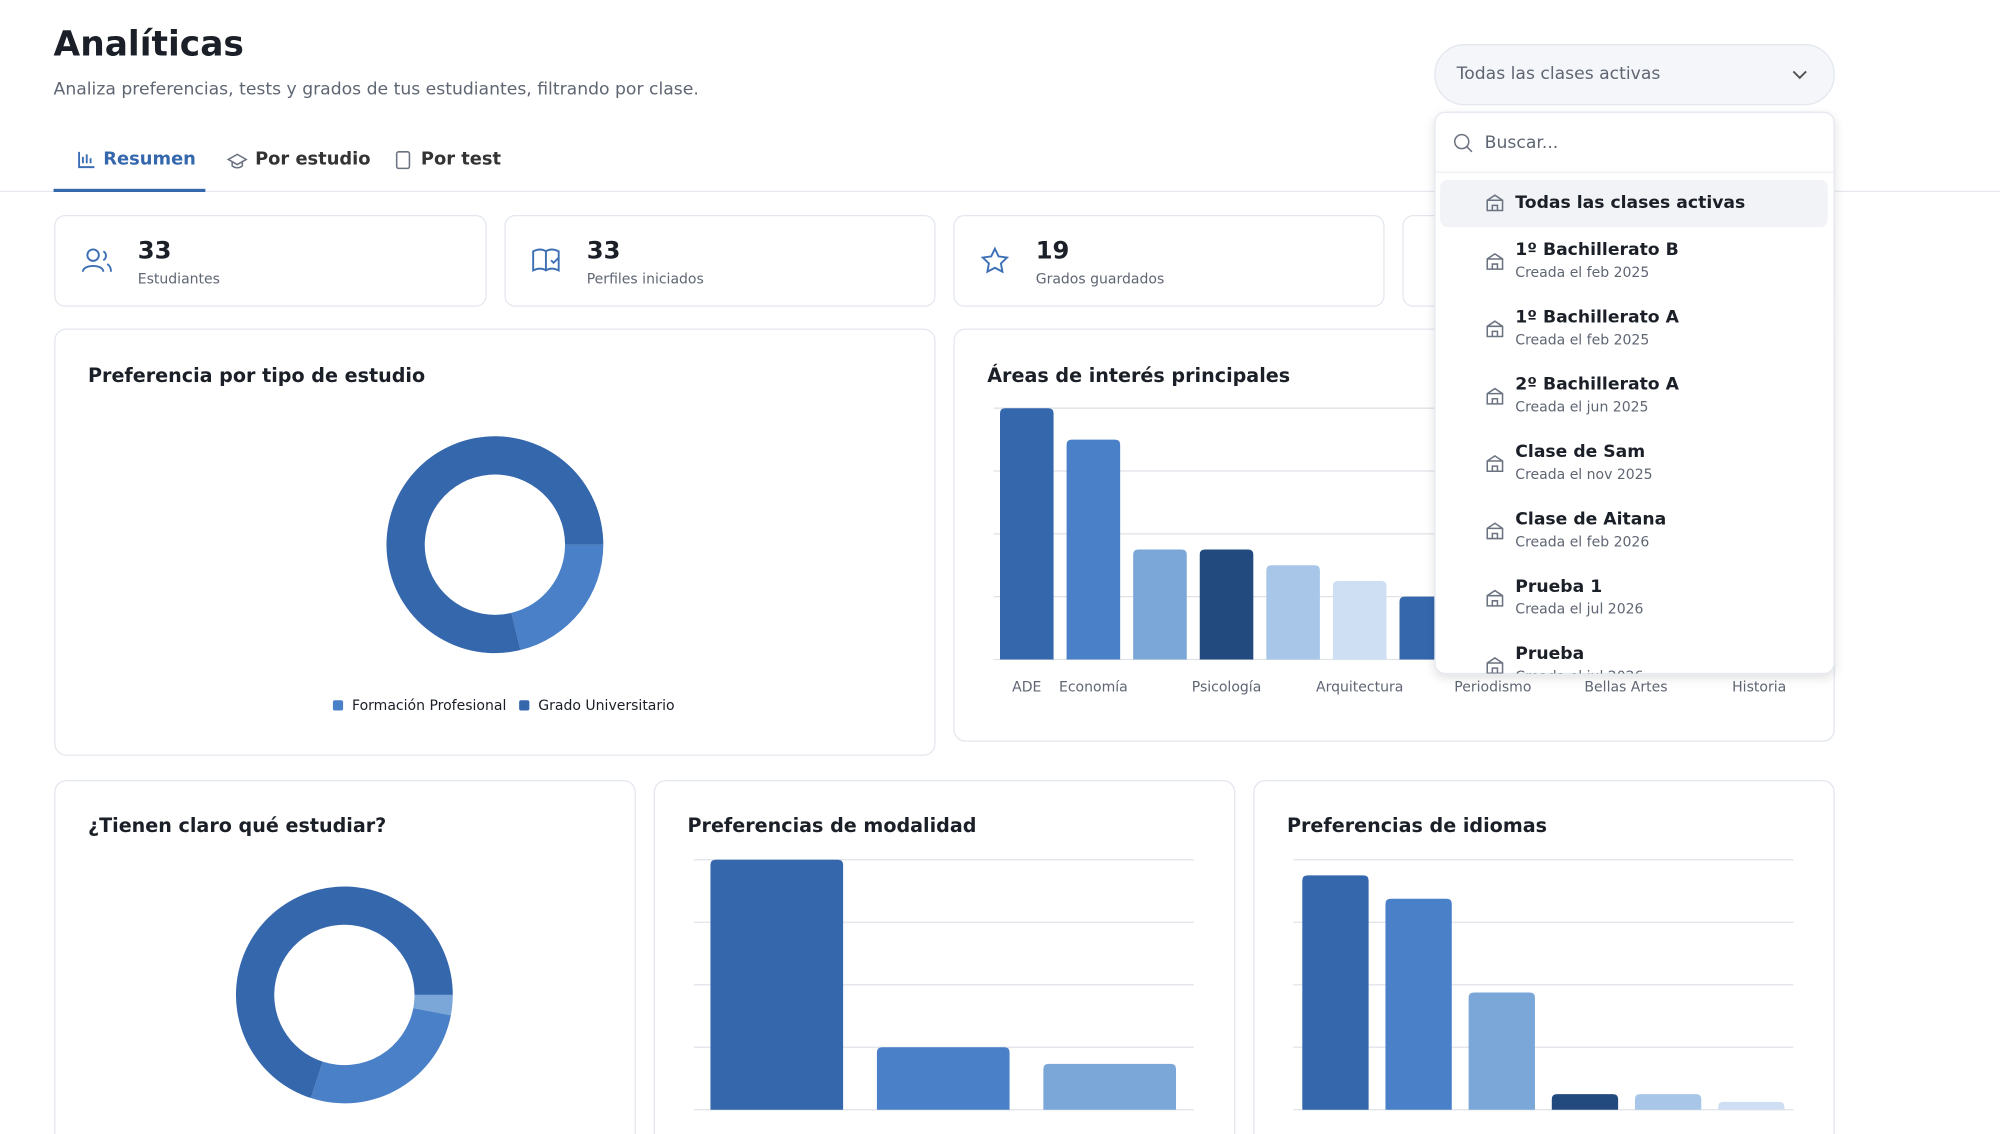 The width and height of the screenshot is (2000, 1134). Describe the element at coordinates (256, 375) in the screenshot. I see `chart-title: Preferencia por tipo de estudio` at that location.